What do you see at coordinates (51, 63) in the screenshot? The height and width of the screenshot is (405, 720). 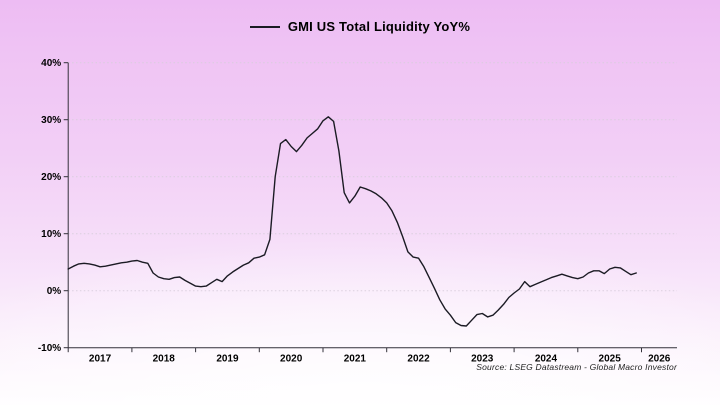 I see `y-axis-label-40pct: 40%` at bounding box center [51, 63].